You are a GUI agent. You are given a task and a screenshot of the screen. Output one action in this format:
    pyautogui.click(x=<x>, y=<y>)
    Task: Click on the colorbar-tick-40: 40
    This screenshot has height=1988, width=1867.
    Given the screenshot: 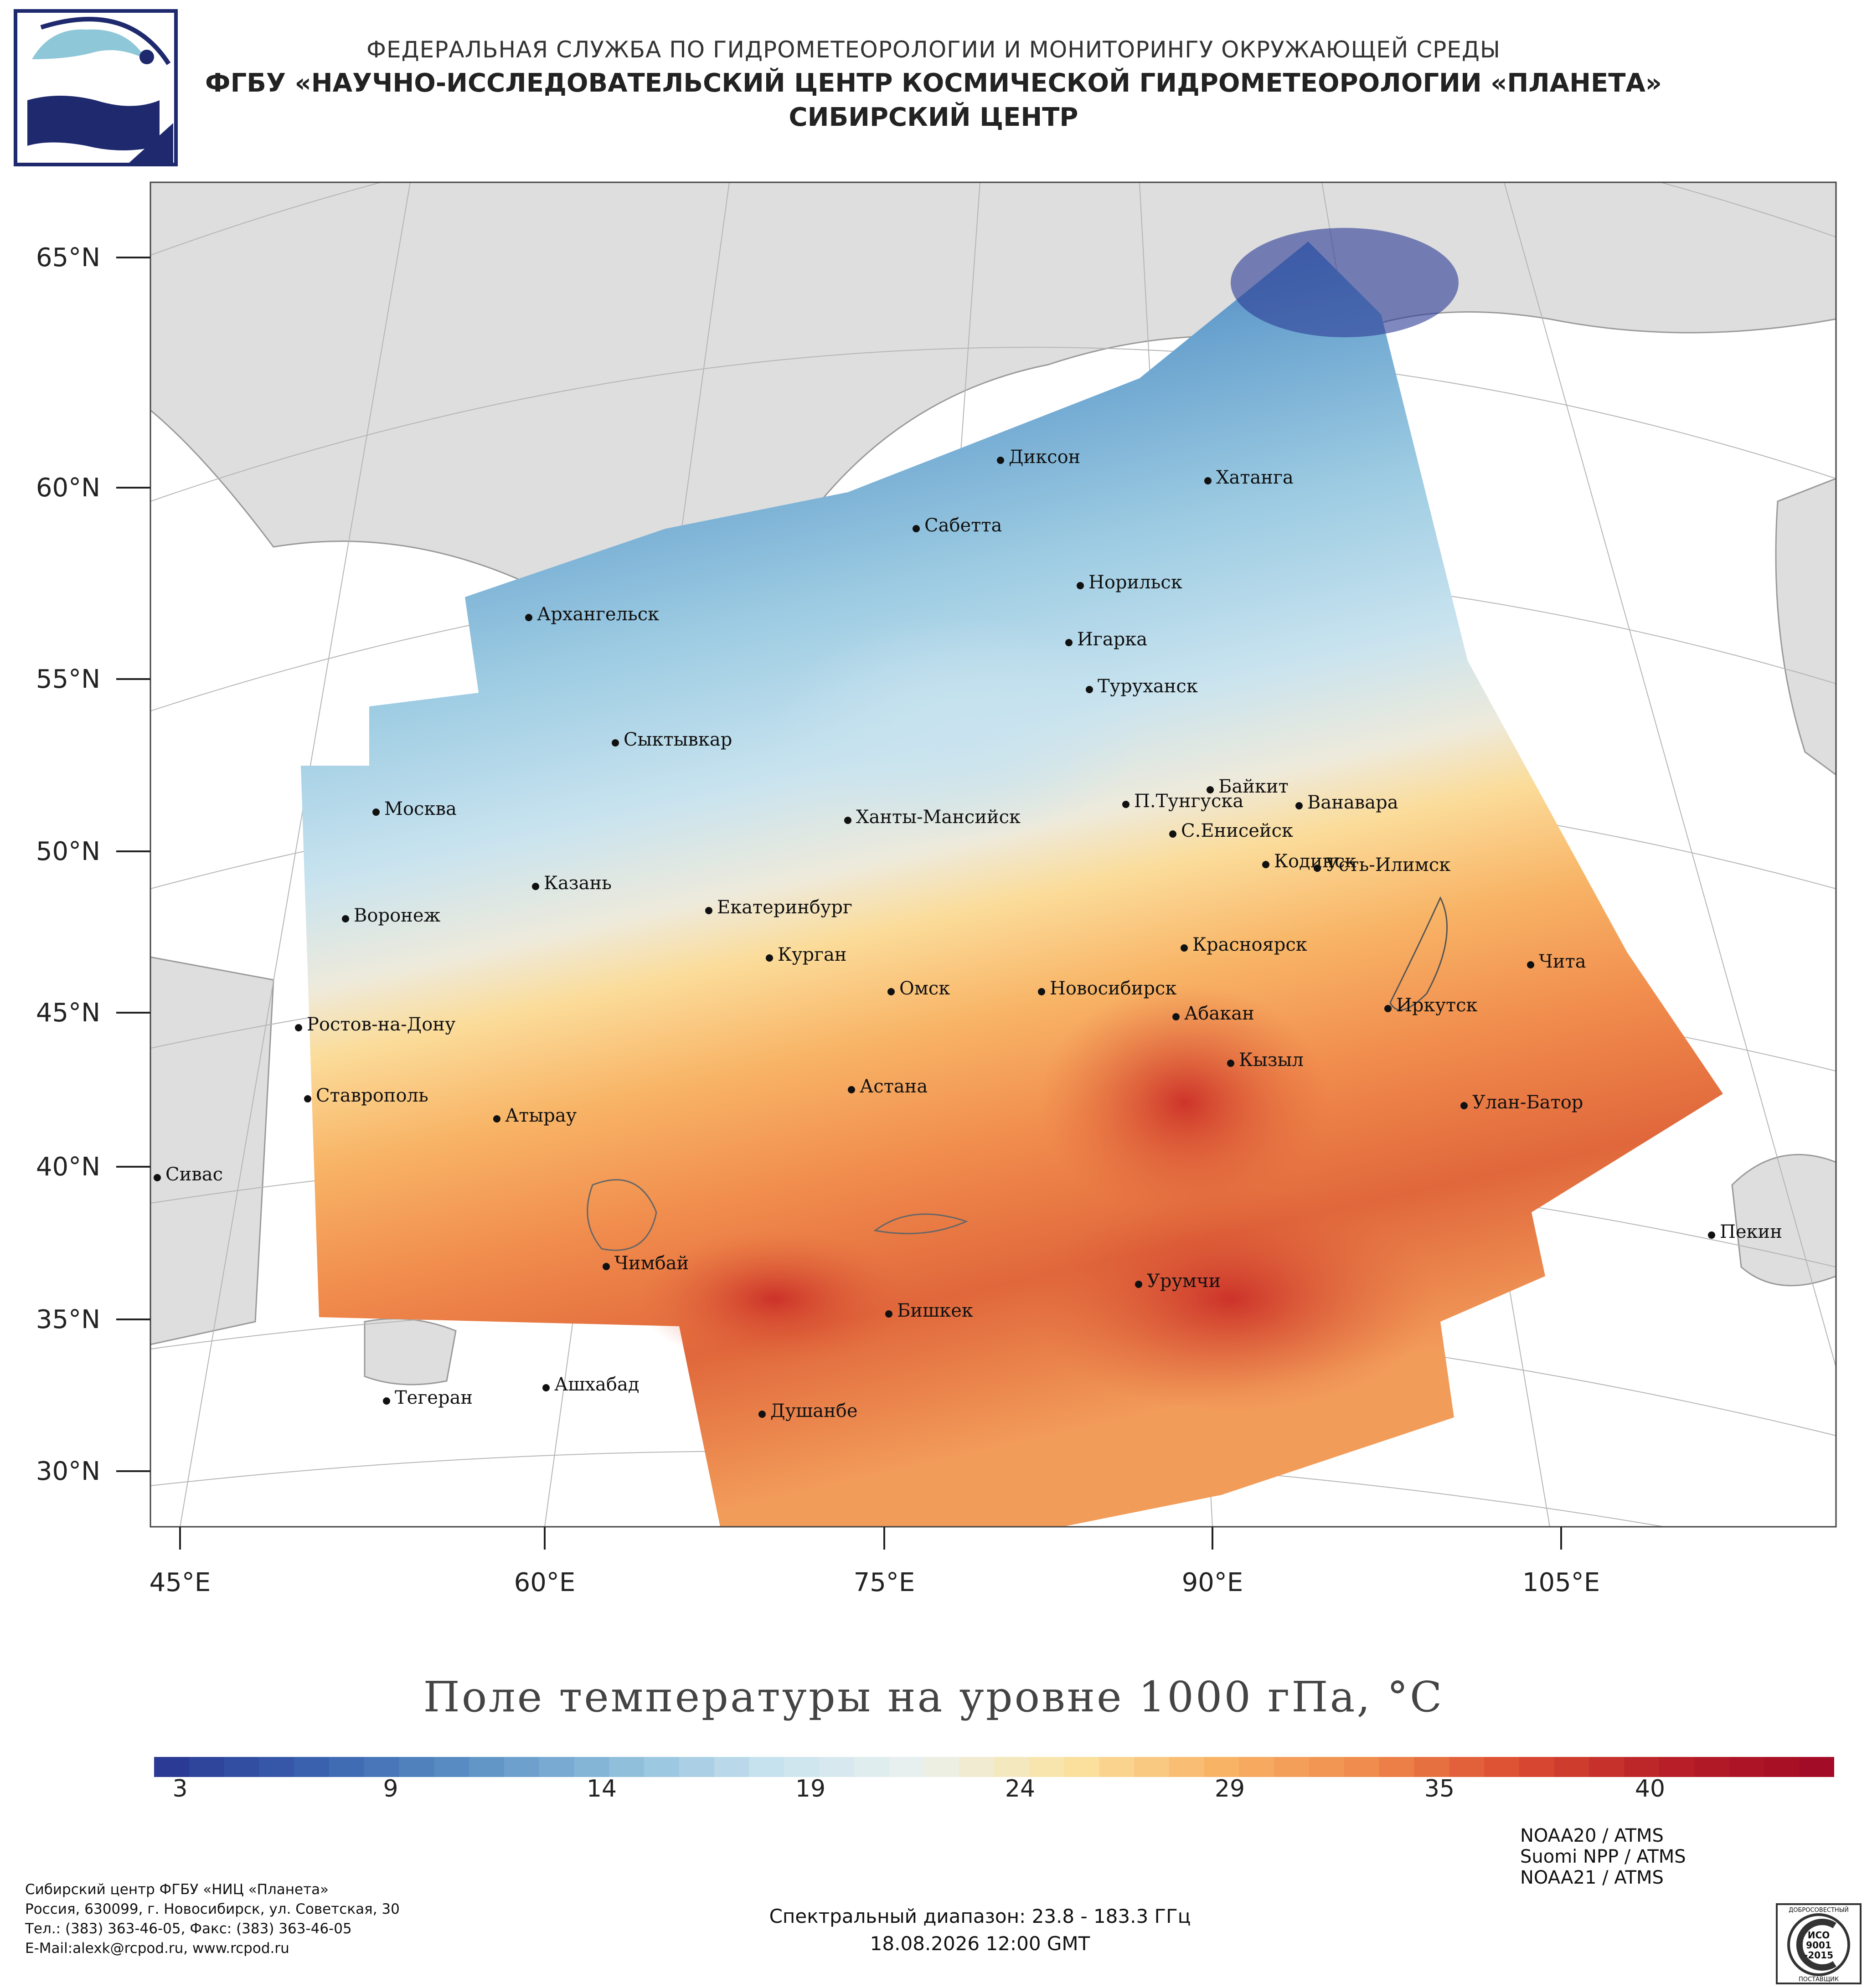 What is the action you would take?
    pyautogui.click(x=1650, y=1789)
    